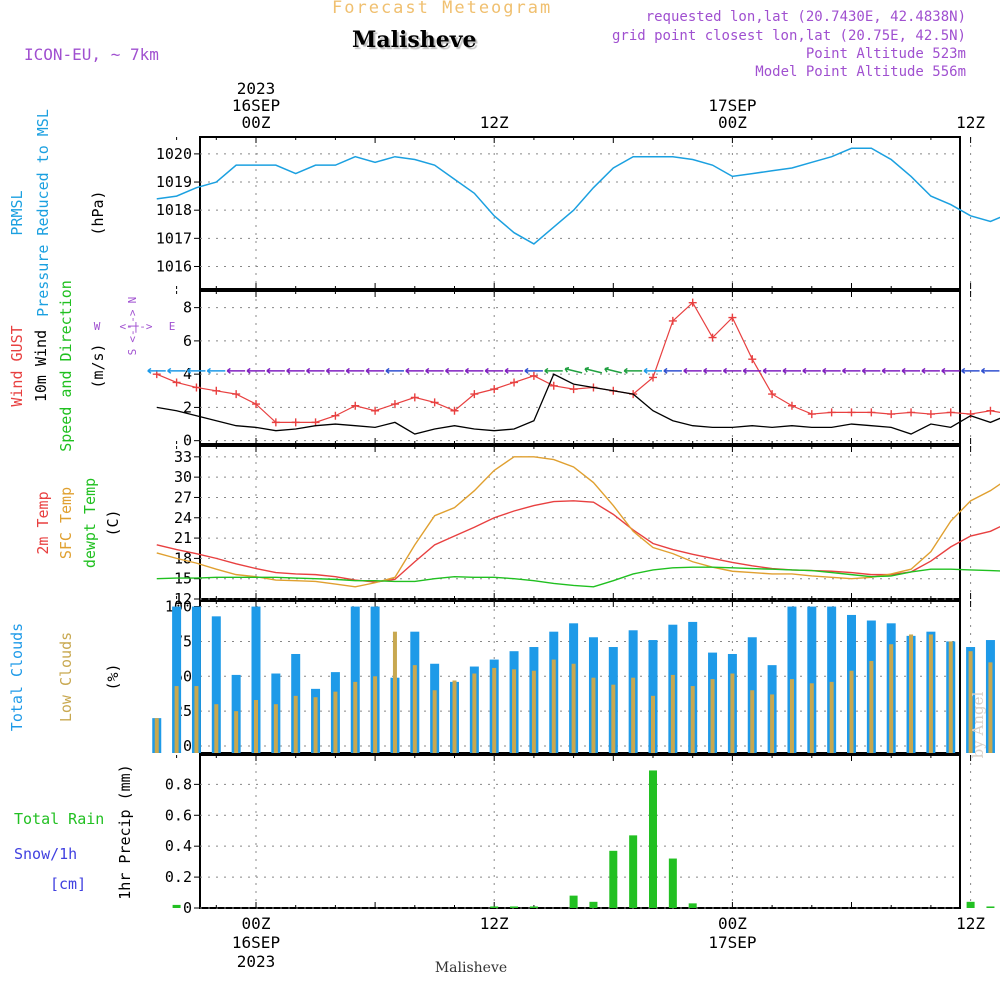 The width and height of the screenshot is (1000, 1000). I want to click on ytick-label-temperature: 24, so click(183, 518).